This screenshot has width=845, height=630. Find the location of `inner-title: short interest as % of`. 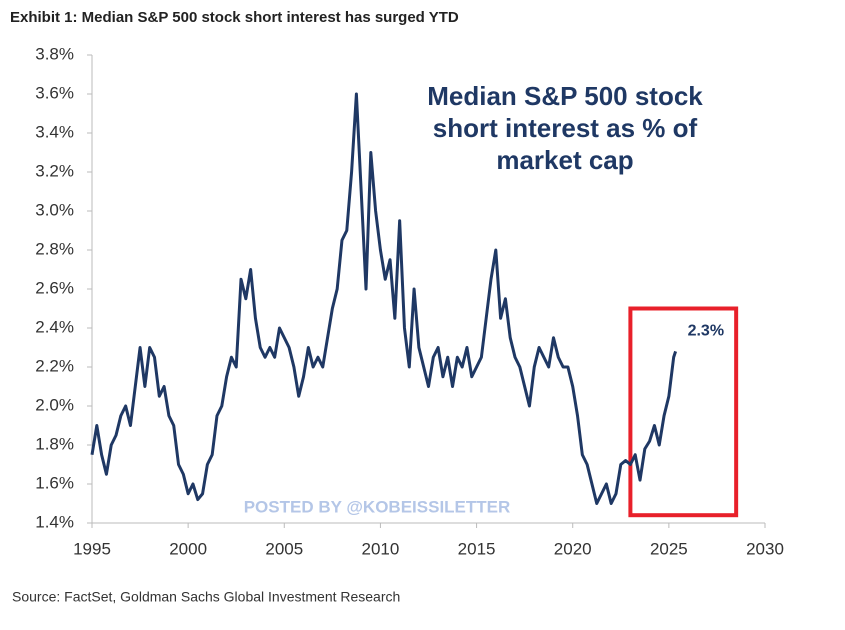

inner-title: short interest as % of is located at coordinates (565, 128).